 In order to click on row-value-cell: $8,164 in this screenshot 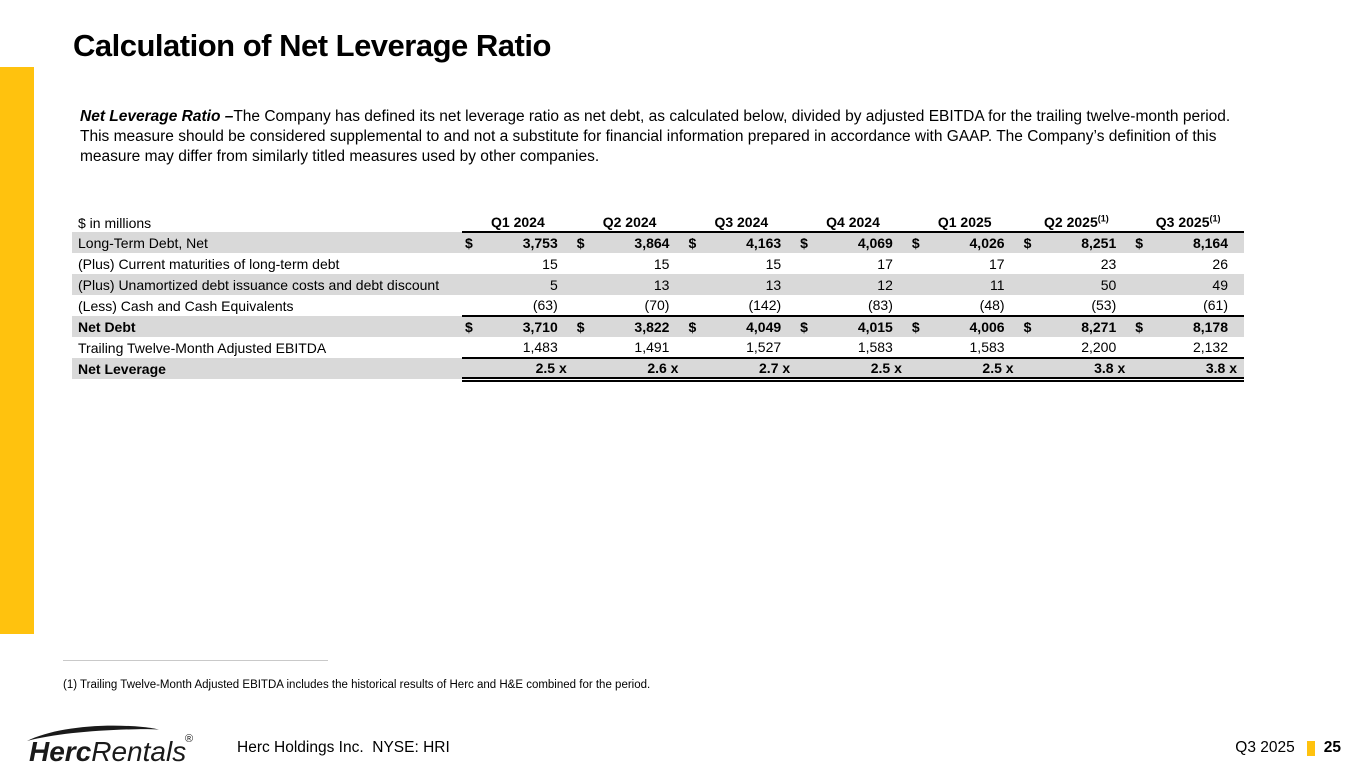, I will do `click(1188, 242)`.